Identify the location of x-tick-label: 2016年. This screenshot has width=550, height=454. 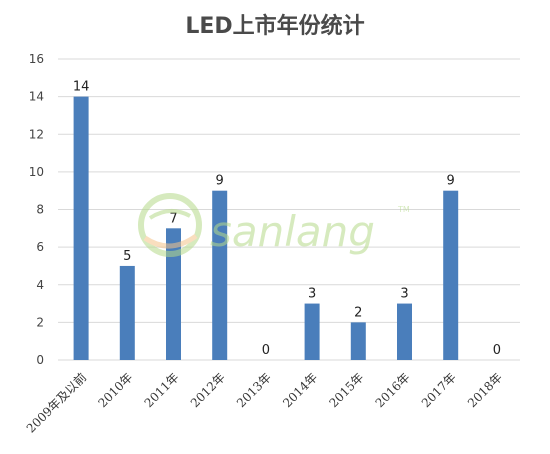
(393, 390).